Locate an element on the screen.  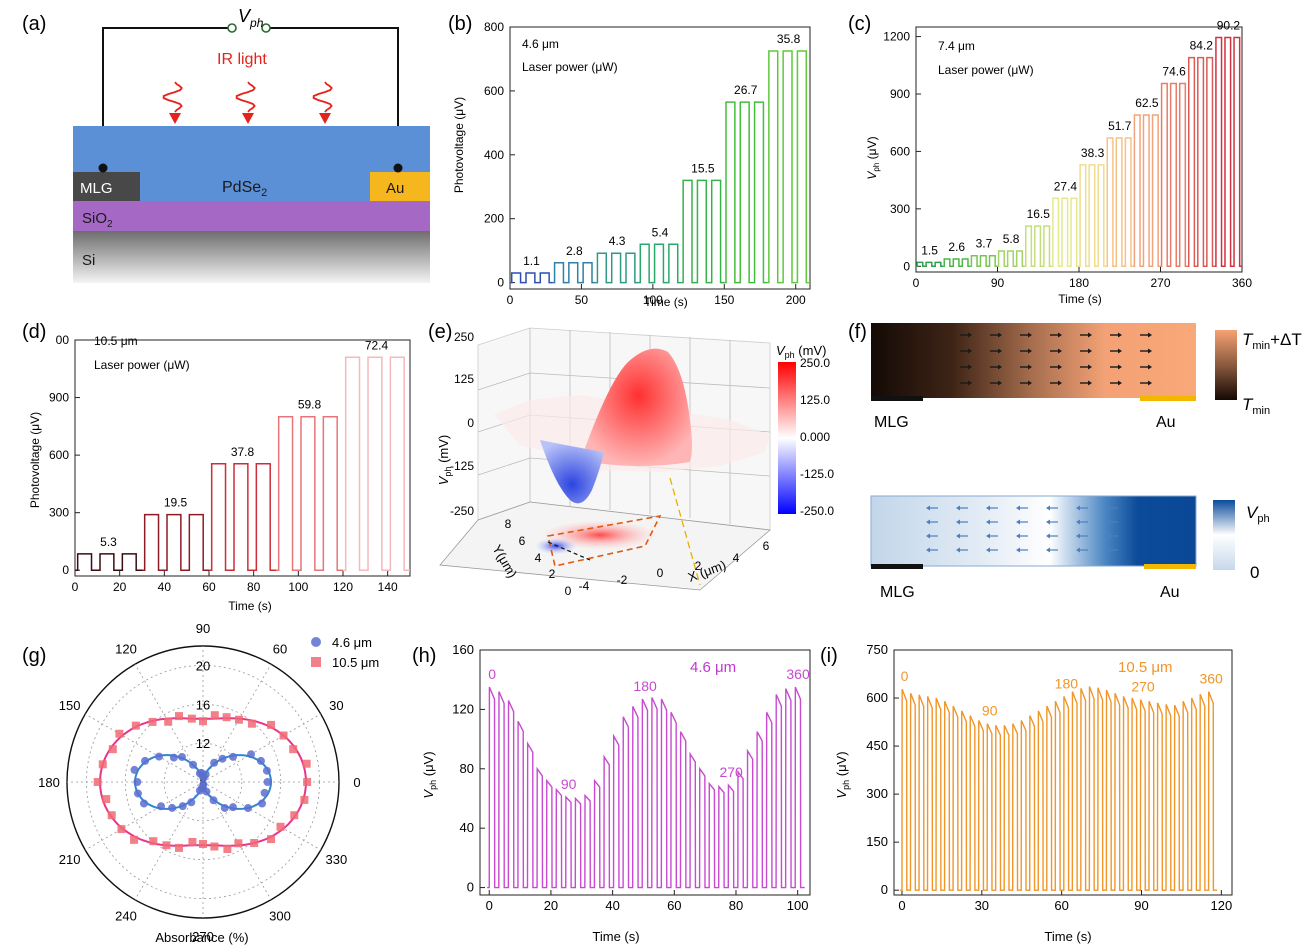
contact-right-icon is located at coordinates (398, 168).